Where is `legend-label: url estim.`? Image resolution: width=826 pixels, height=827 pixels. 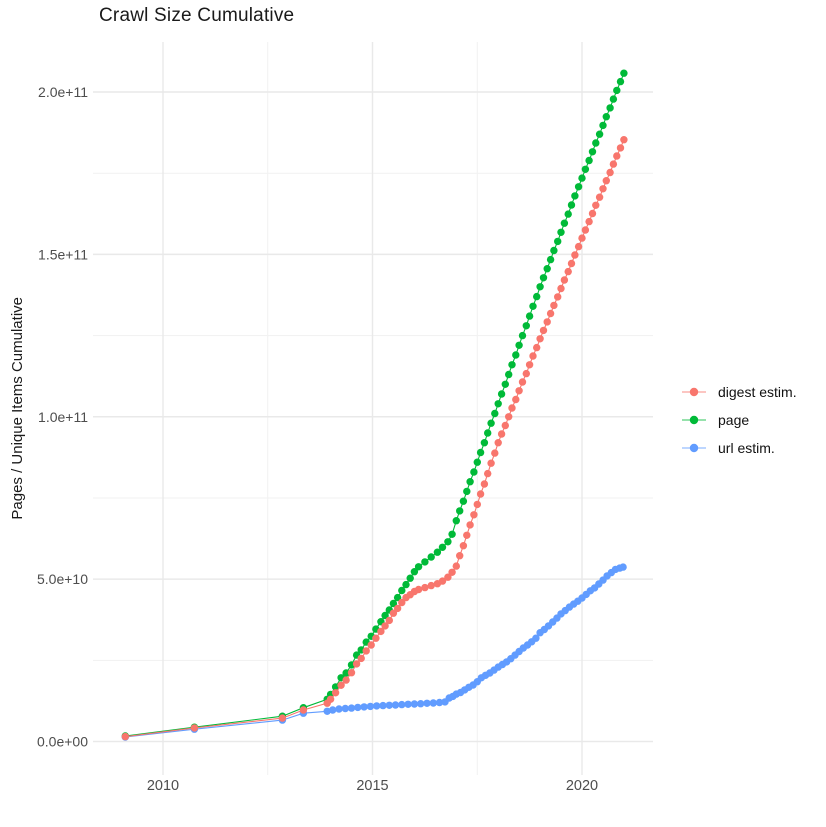 legend-label: url estim. is located at coordinates (746, 448).